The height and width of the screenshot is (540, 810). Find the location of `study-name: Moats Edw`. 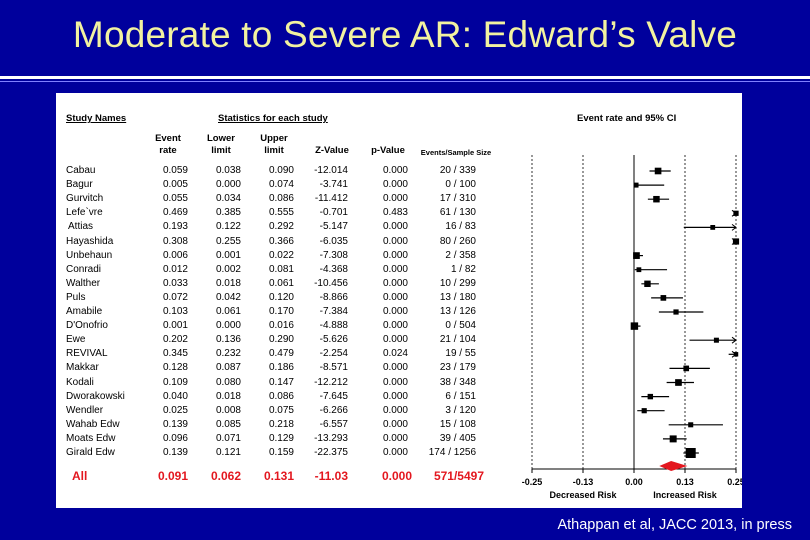

study-name: Moats Edw is located at coordinates (91, 438).